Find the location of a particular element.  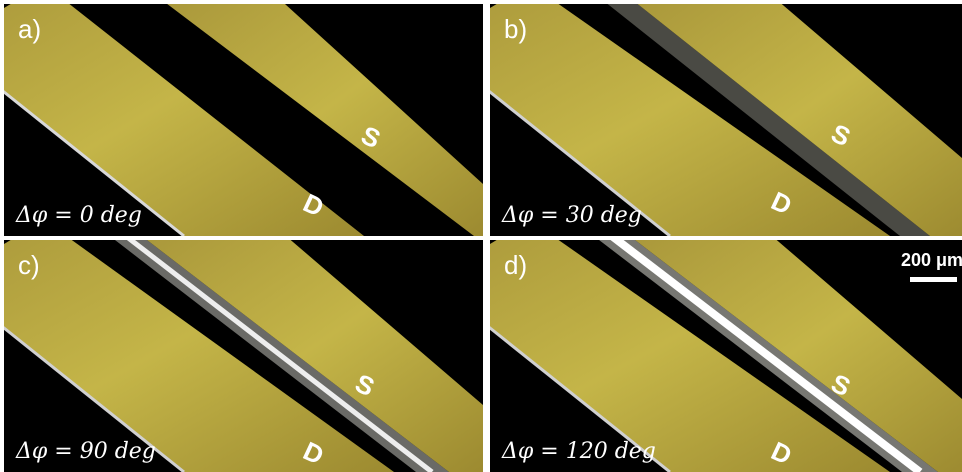

panel-label: c) is located at coordinates (29, 265).